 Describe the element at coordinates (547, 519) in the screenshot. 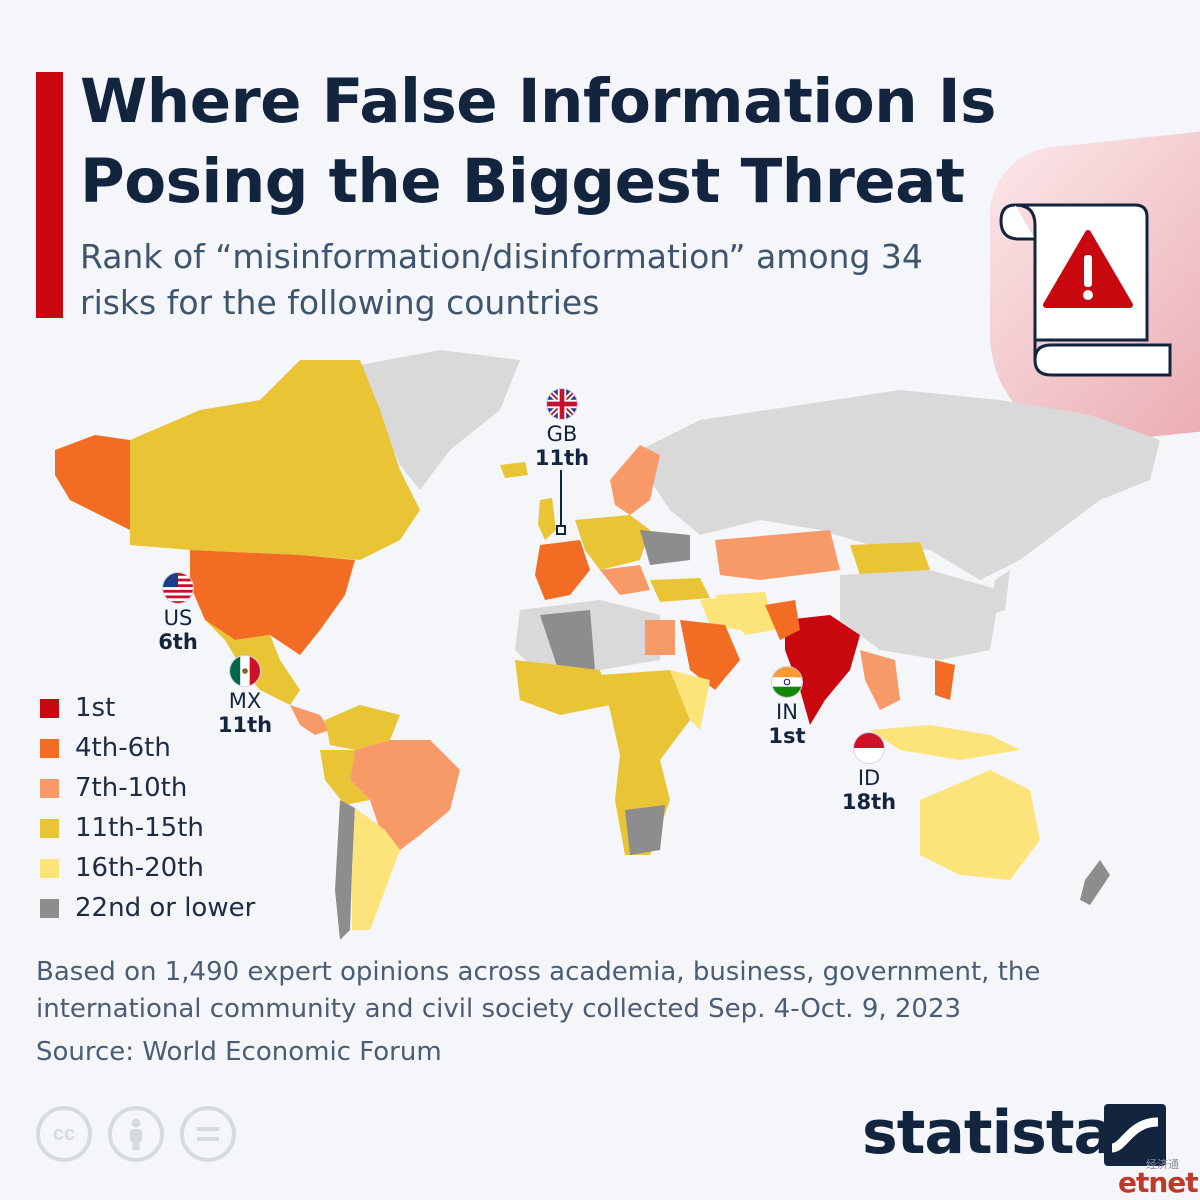

I see `region-gb` at that location.